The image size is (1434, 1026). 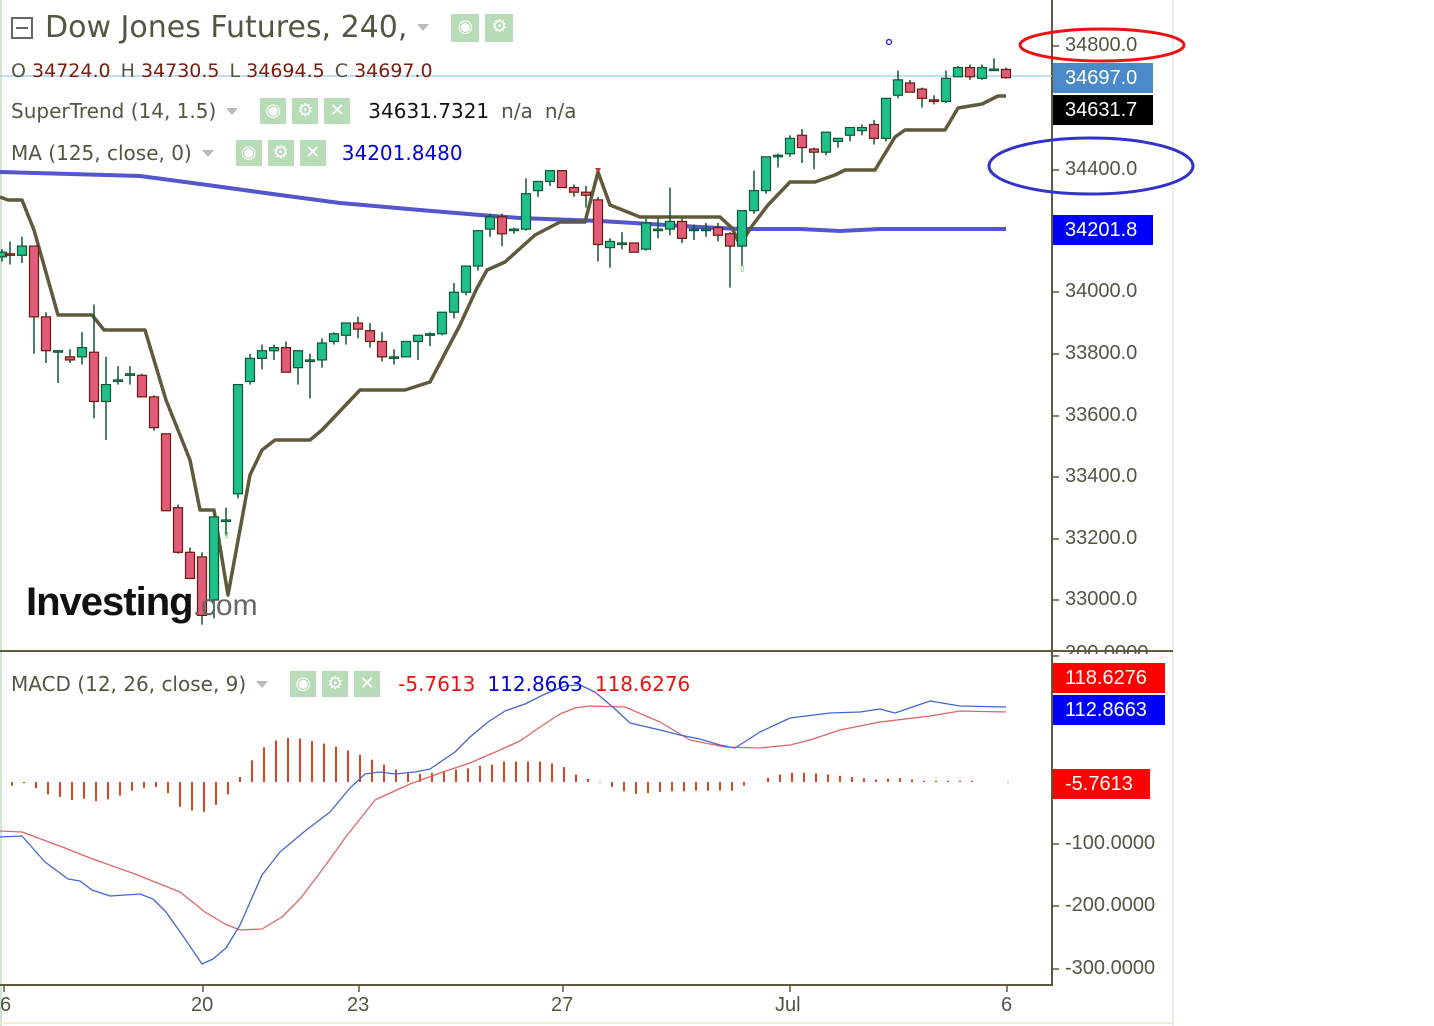 What do you see at coordinates (560, 111) in the screenshot?
I see `supertrend-extra-2: n/a` at bounding box center [560, 111].